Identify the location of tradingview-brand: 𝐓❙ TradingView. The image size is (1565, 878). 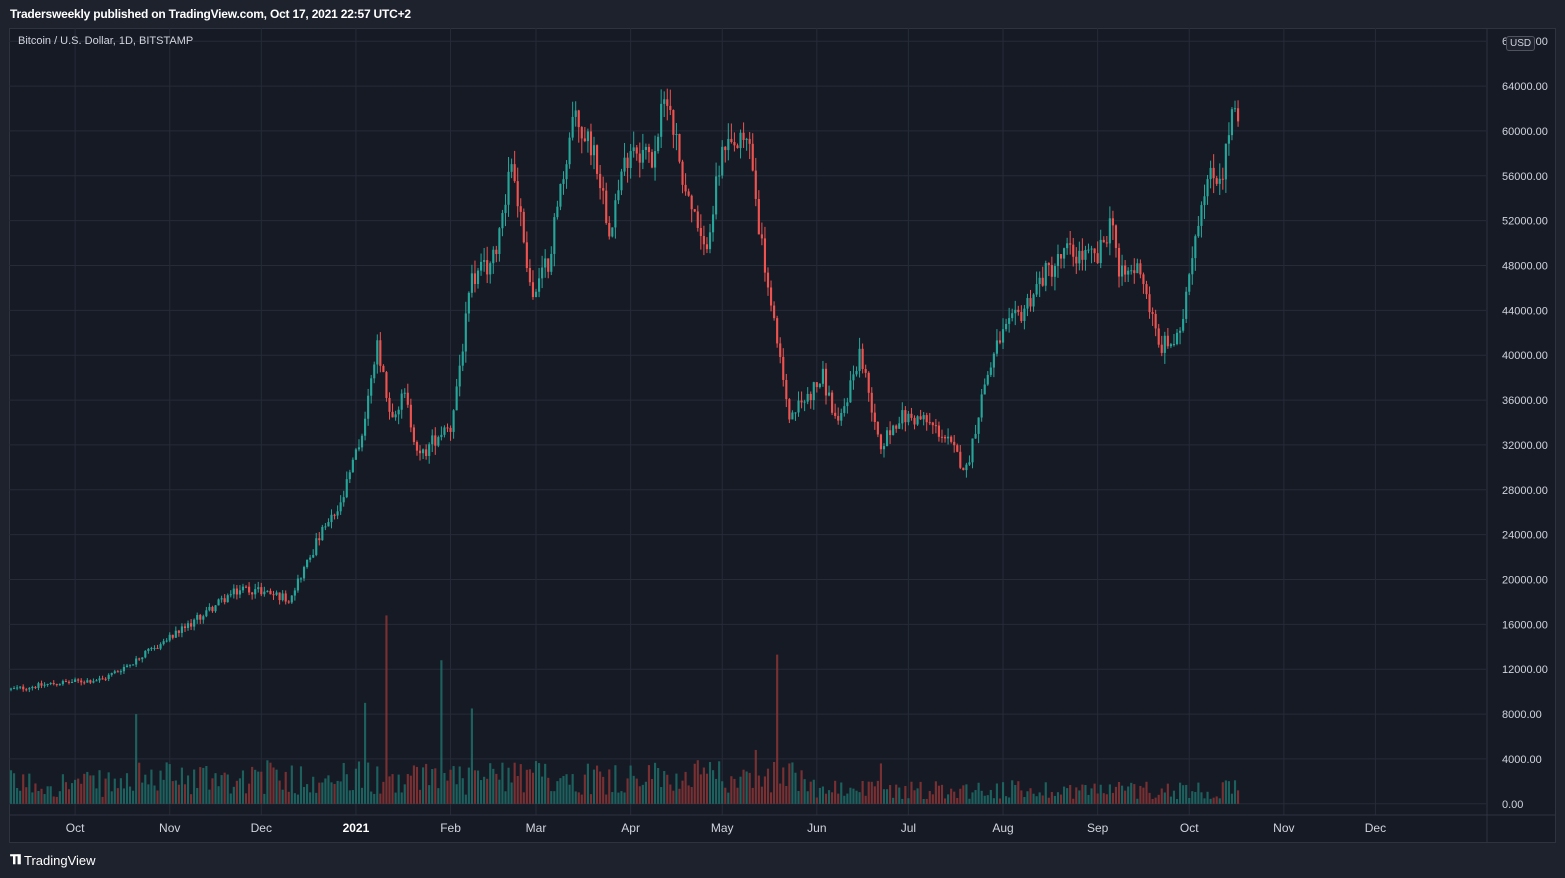
(53, 860).